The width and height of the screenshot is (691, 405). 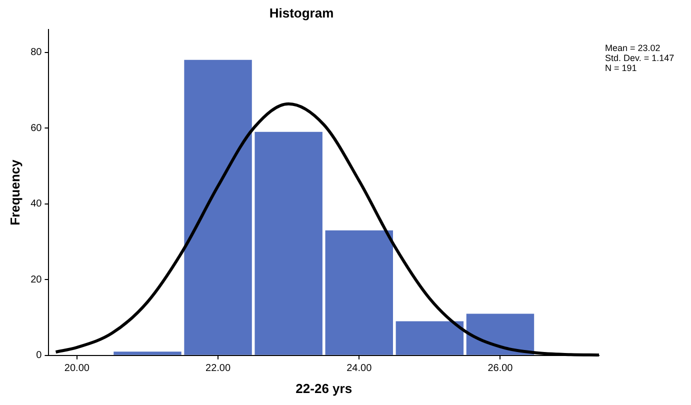 What do you see at coordinates (621, 67) in the screenshot?
I see `text: N = 191` at bounding box center [621, 67].